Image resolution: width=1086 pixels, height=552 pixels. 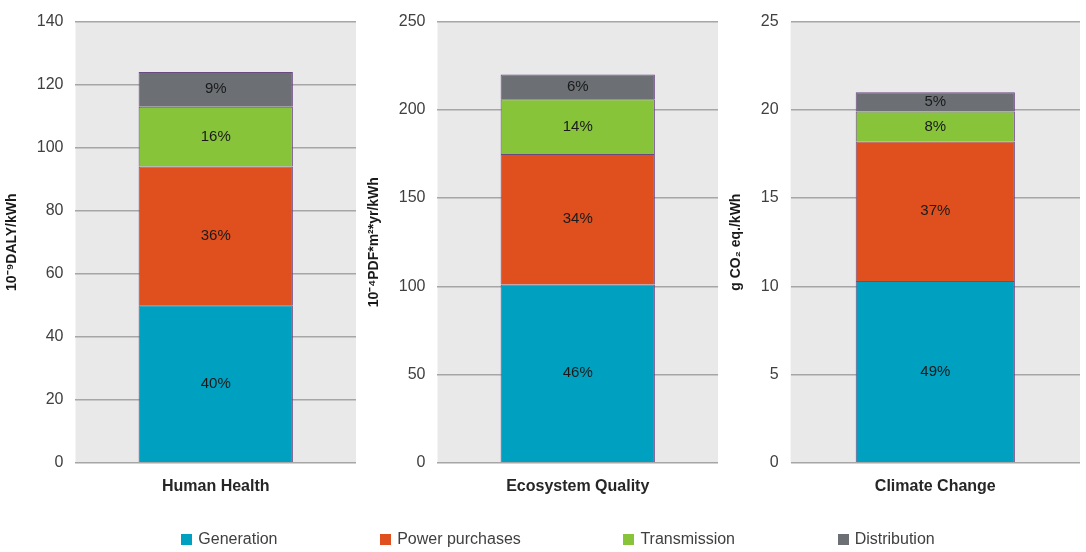 I want to click on annotation: 14%, so click(x=577, y=125).